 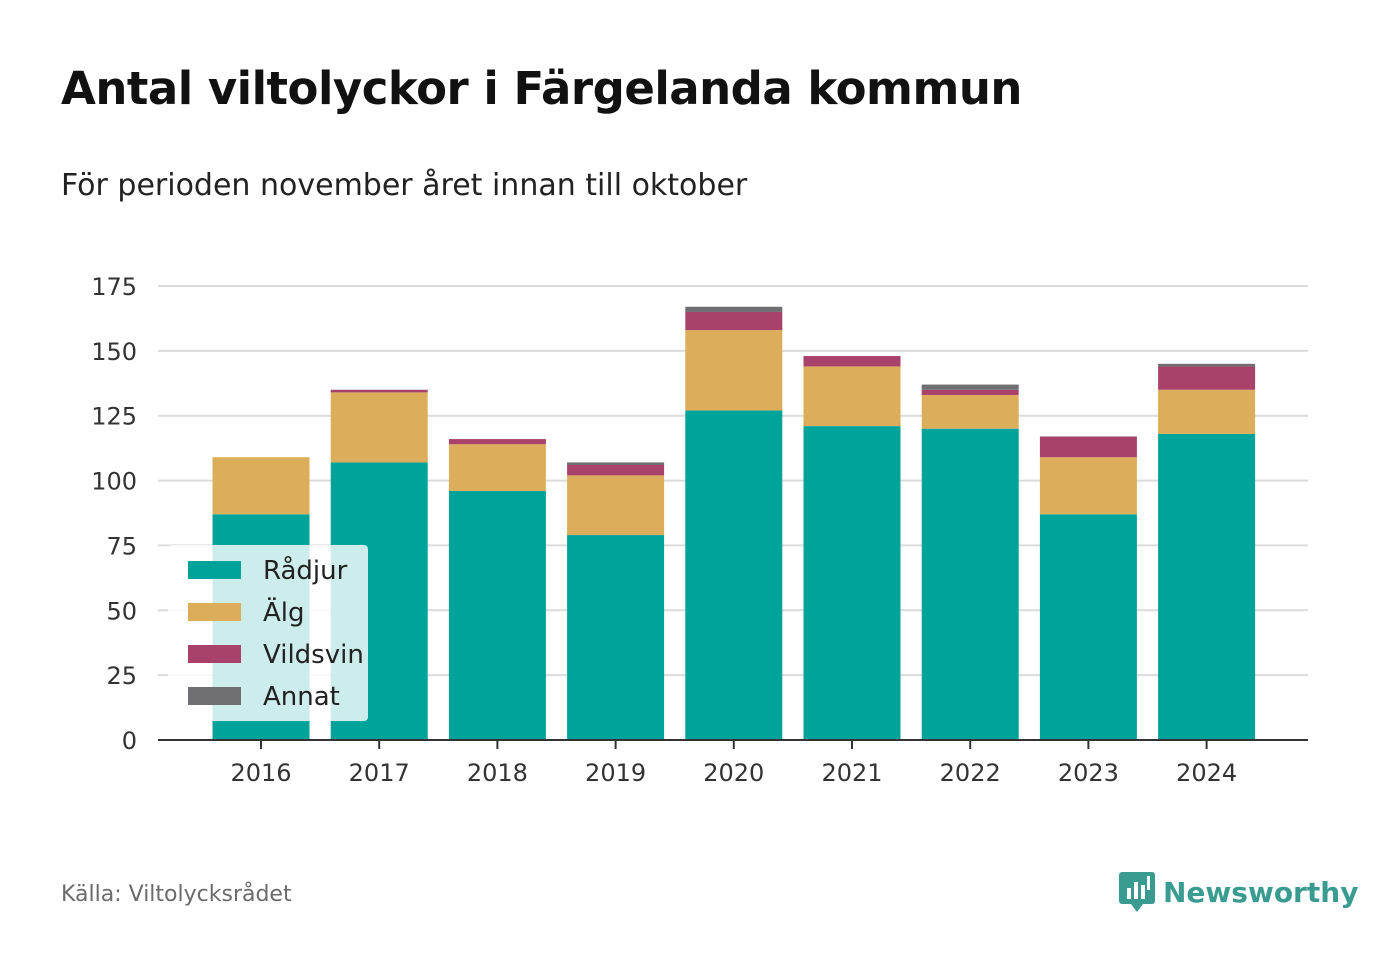 I want to click on x-tick-label: 2024, so click(x=1206, y=773).